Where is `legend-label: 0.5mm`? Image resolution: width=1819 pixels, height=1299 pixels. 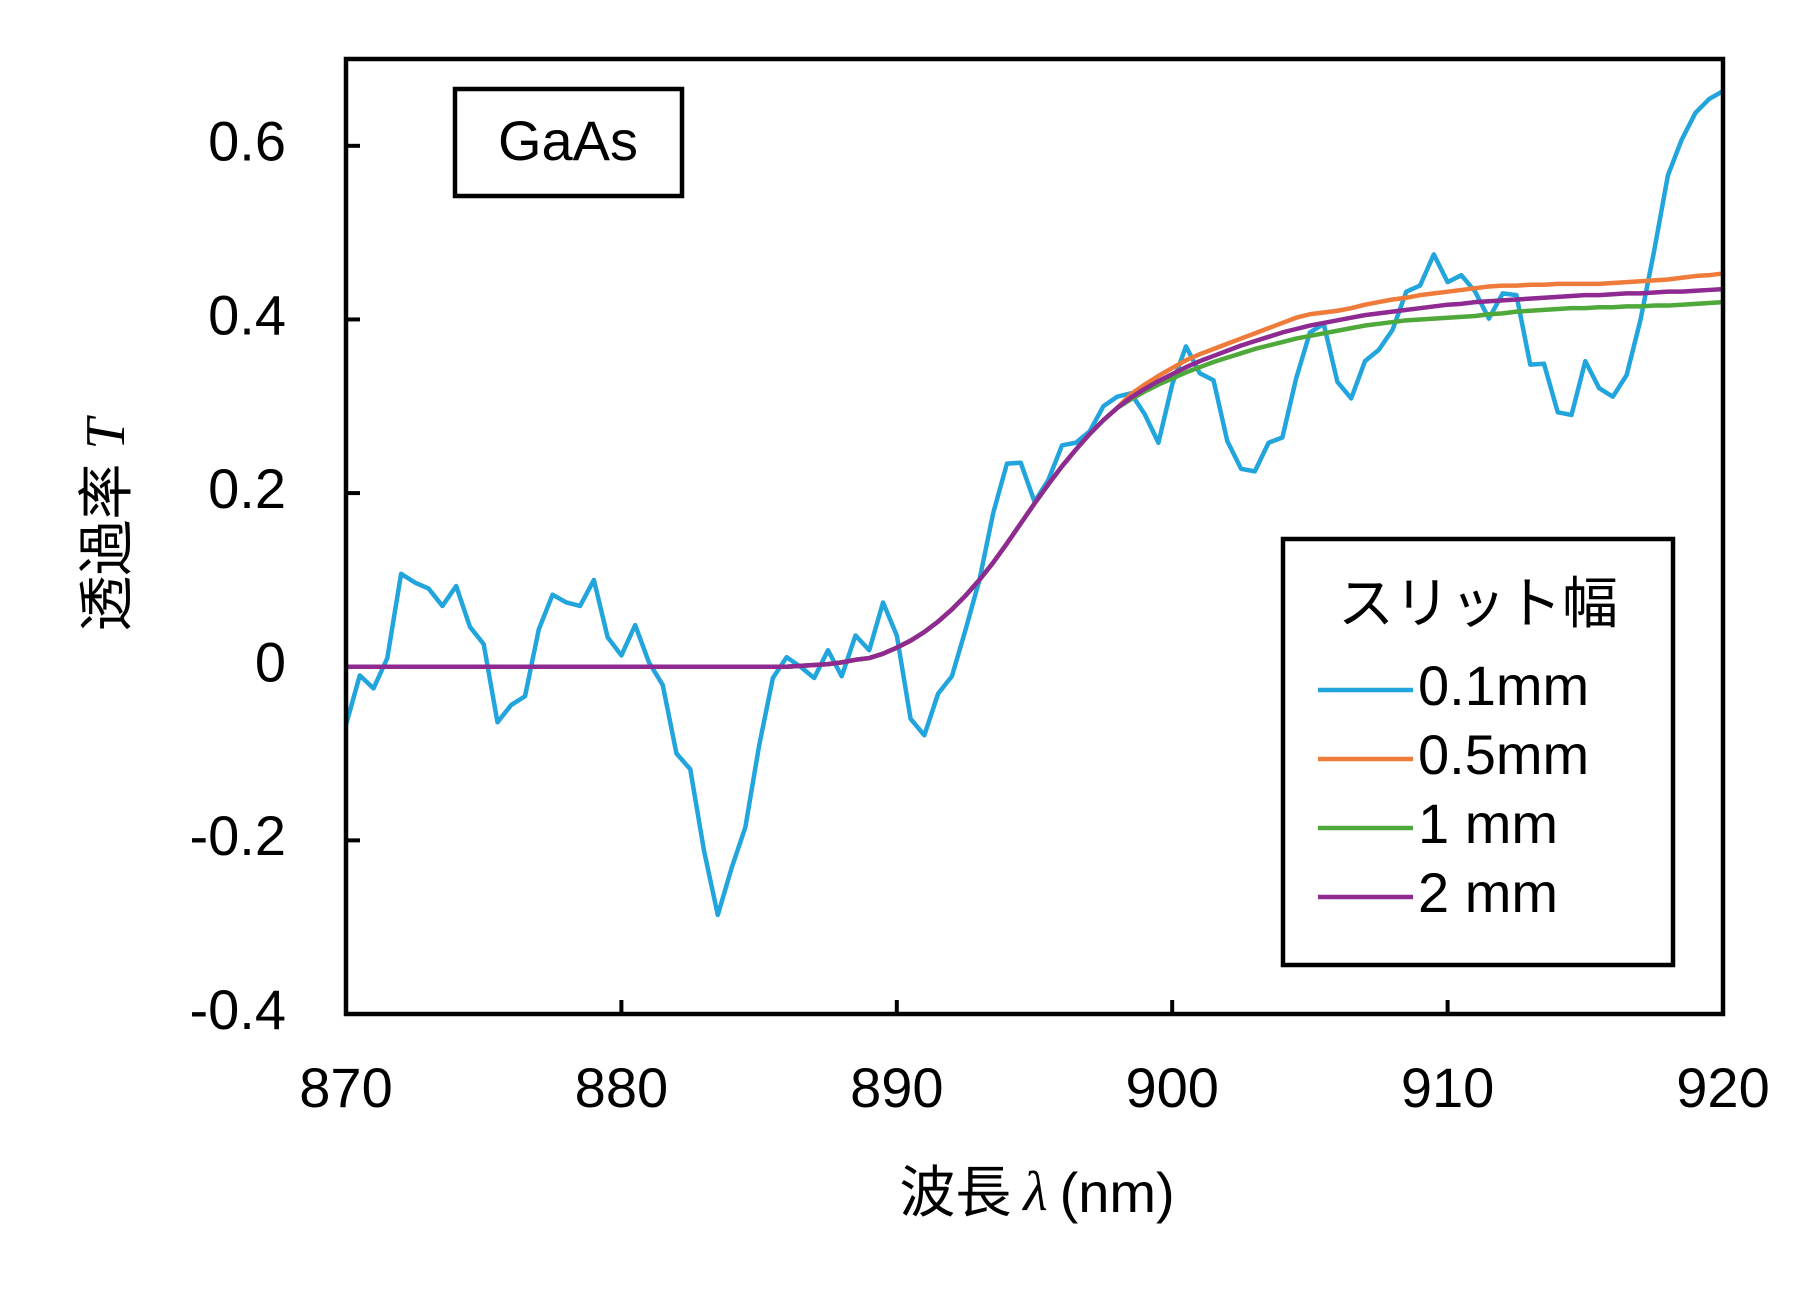
legend-label: 0.5mm is located at coordinates (1503, 754).